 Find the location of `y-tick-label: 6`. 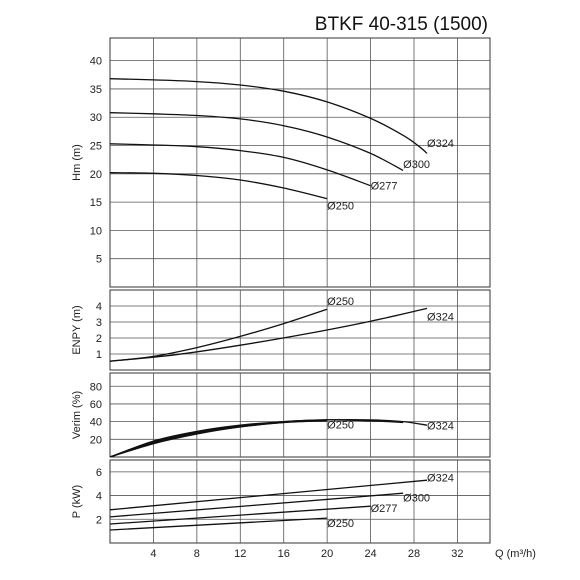

y-tick-label: 6 is located at coordinates (99, 473).